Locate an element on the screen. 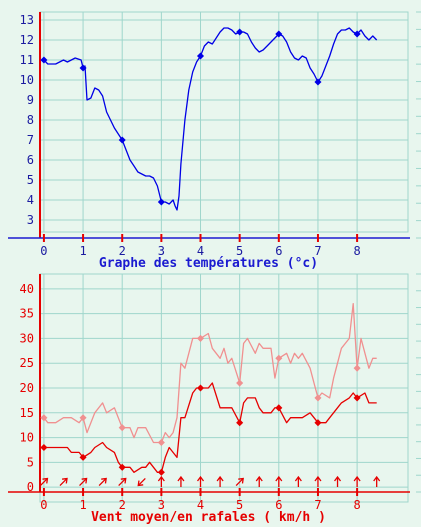 This screenshot has height=527, width=421. x-tick-label: 2 is located at coordinates (122, 251).